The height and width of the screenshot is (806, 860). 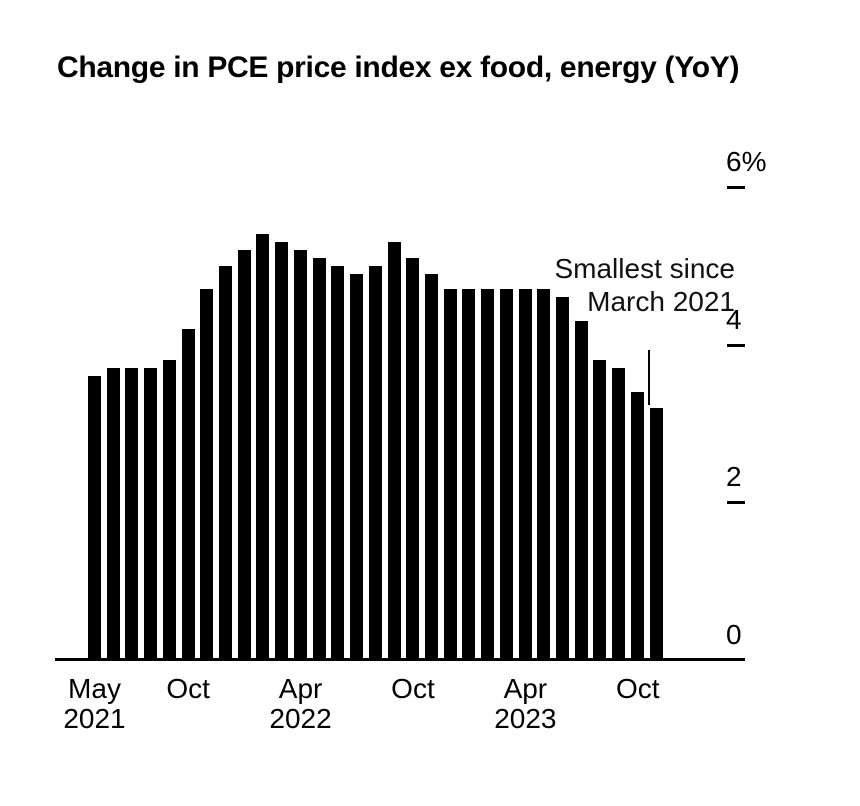 I want to click on x-axis-line, so click(x=400, y=659).